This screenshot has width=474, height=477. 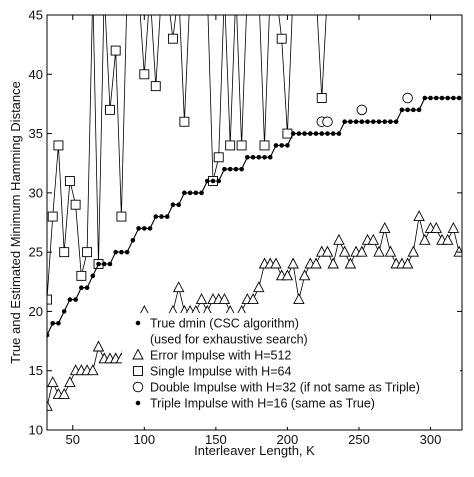 I want to click on y-tick-label: 15, so click(x=36, y=370).